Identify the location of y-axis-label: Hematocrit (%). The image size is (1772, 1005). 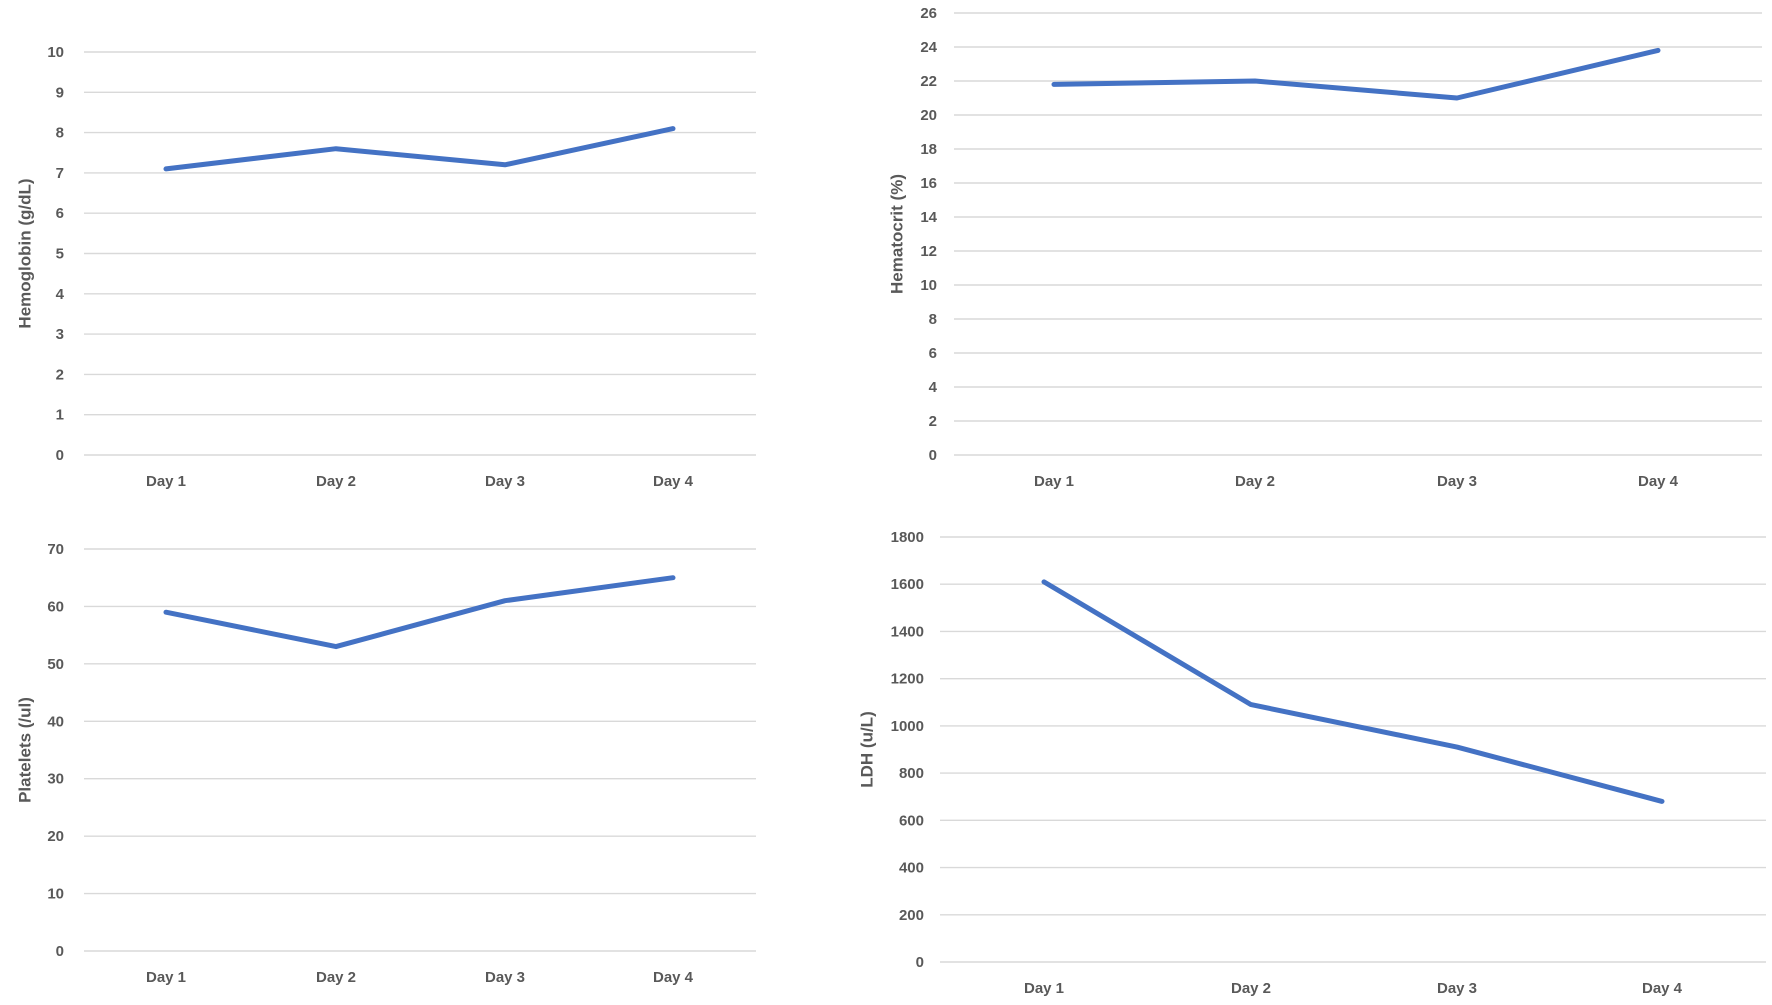
(896, 234).